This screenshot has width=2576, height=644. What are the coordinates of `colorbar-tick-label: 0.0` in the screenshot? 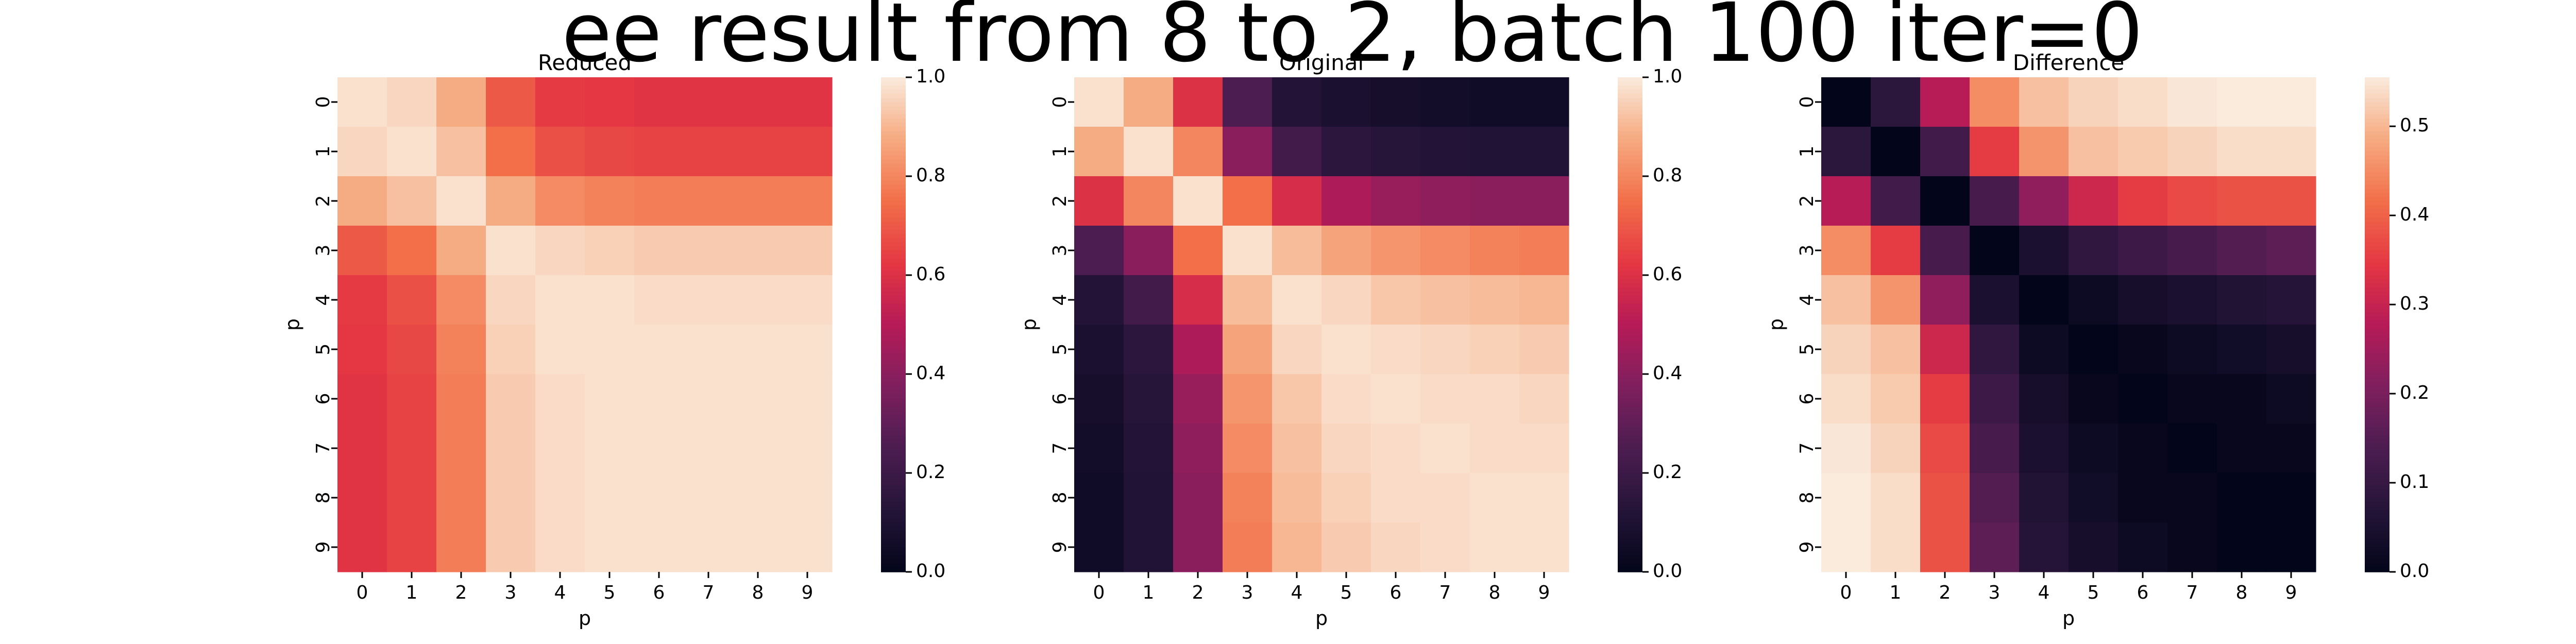 It's located at (2414, 571).